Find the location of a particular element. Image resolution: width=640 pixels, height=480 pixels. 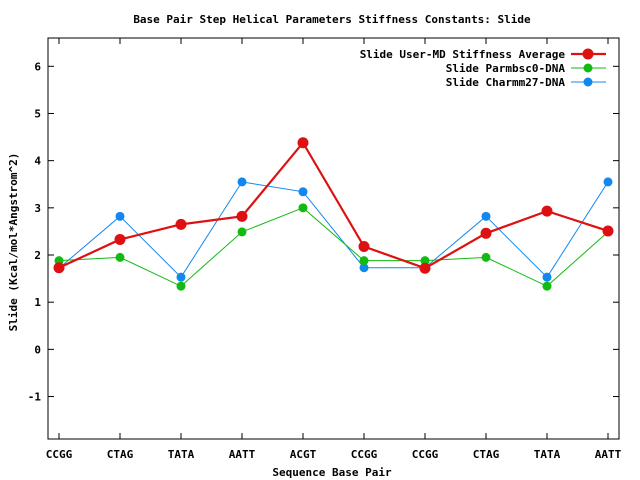

y-tick-label: 6 is located at coordinates (37, 66).